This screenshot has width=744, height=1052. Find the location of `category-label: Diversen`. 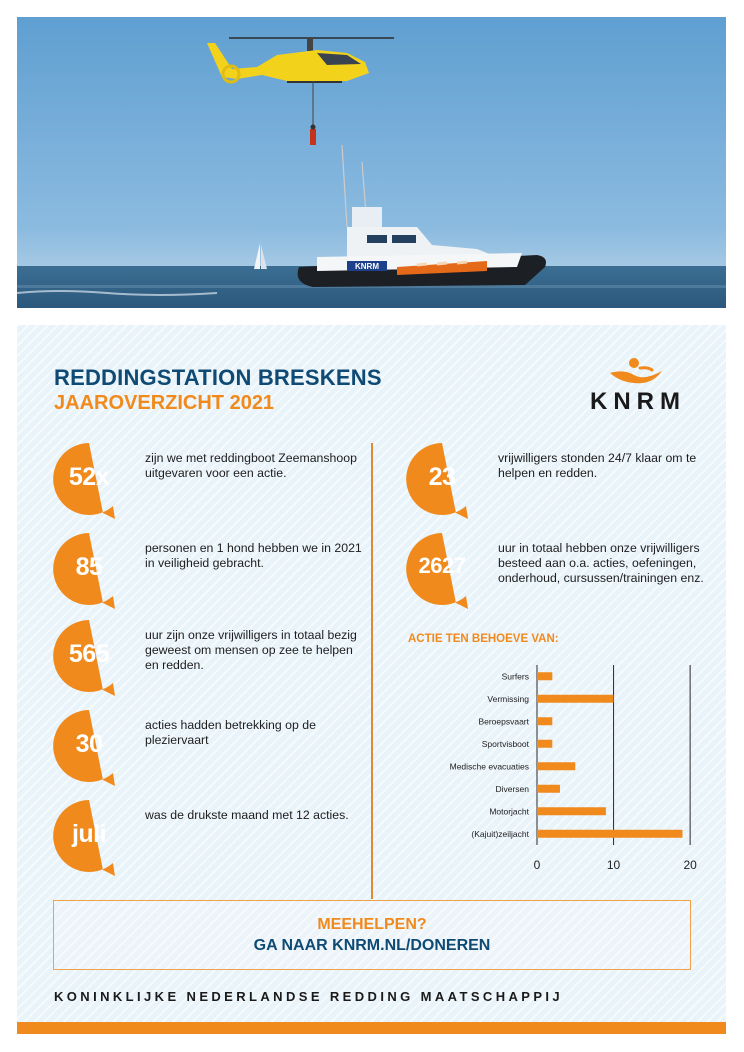

category-label: Diversen is located at coordinates (512, 789).